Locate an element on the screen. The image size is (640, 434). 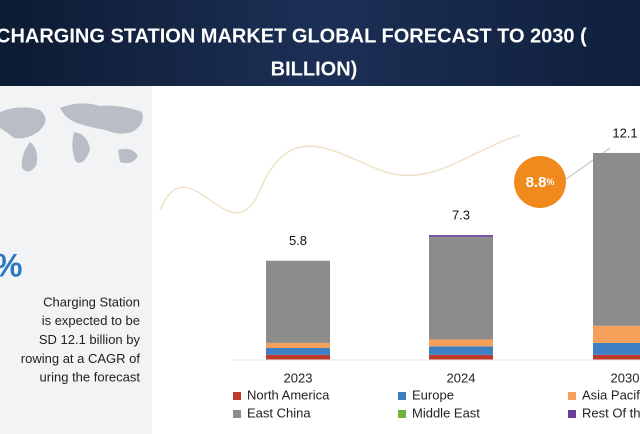
cagr-label: 8.8% is located at coordinates (540, 182).